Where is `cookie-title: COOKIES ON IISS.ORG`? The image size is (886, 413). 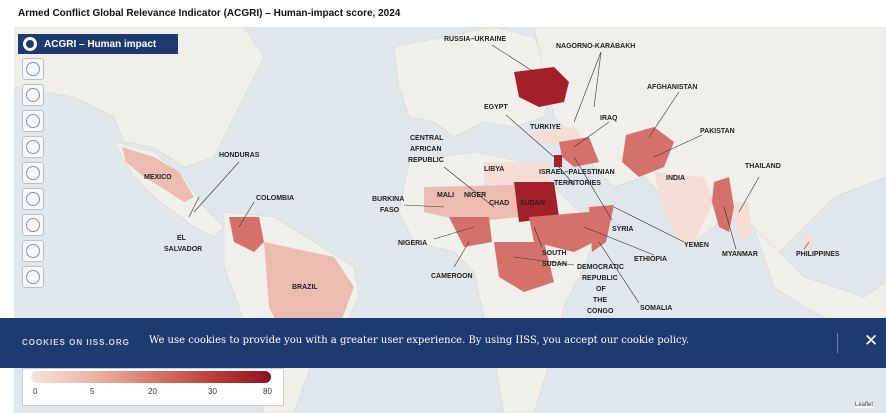 cookie-title: COOKIES ON IISS.ORG is located at coordinates (76, 342).